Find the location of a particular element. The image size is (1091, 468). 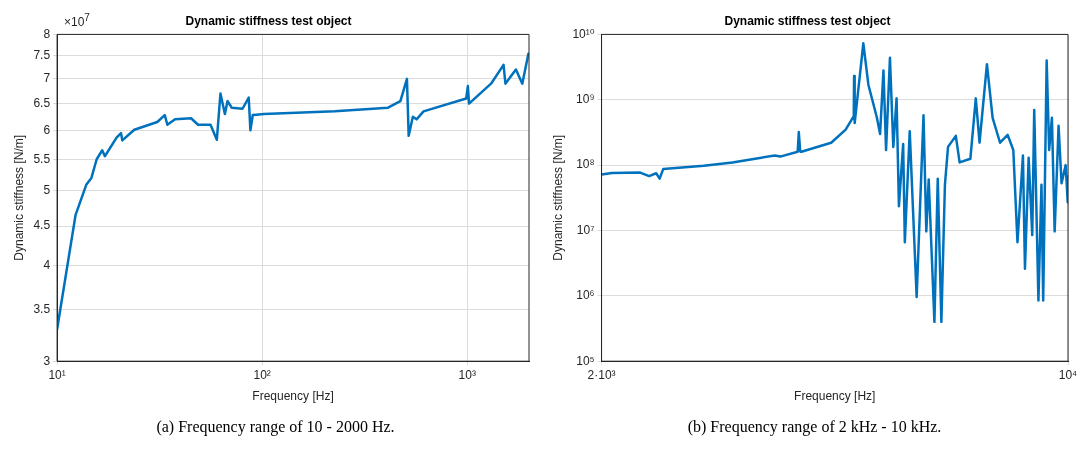

y-tick-label: 3.5 is located at coordinates (42, 309).